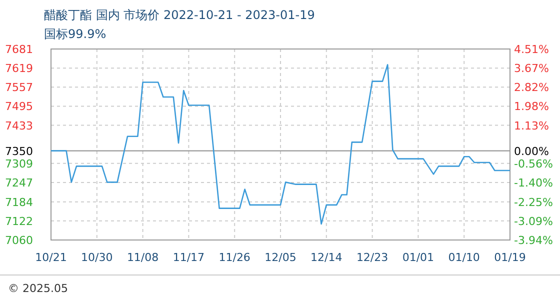 This screenshot has width=560, height=300. What do you see at coordinates (531, 68) in the screenshot?
I see `y2-tick-label: 3.67%` at bounding box center [531, 68].